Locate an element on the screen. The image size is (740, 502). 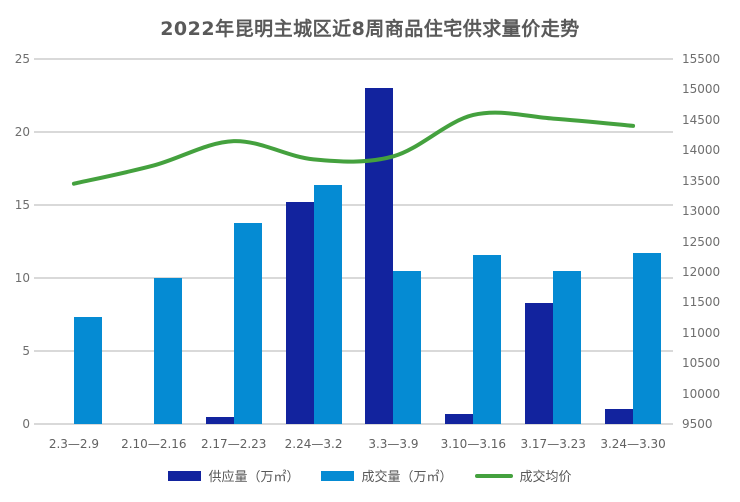
x-axis-label: 3.24—3.30 is located at coordinates (633, 444).